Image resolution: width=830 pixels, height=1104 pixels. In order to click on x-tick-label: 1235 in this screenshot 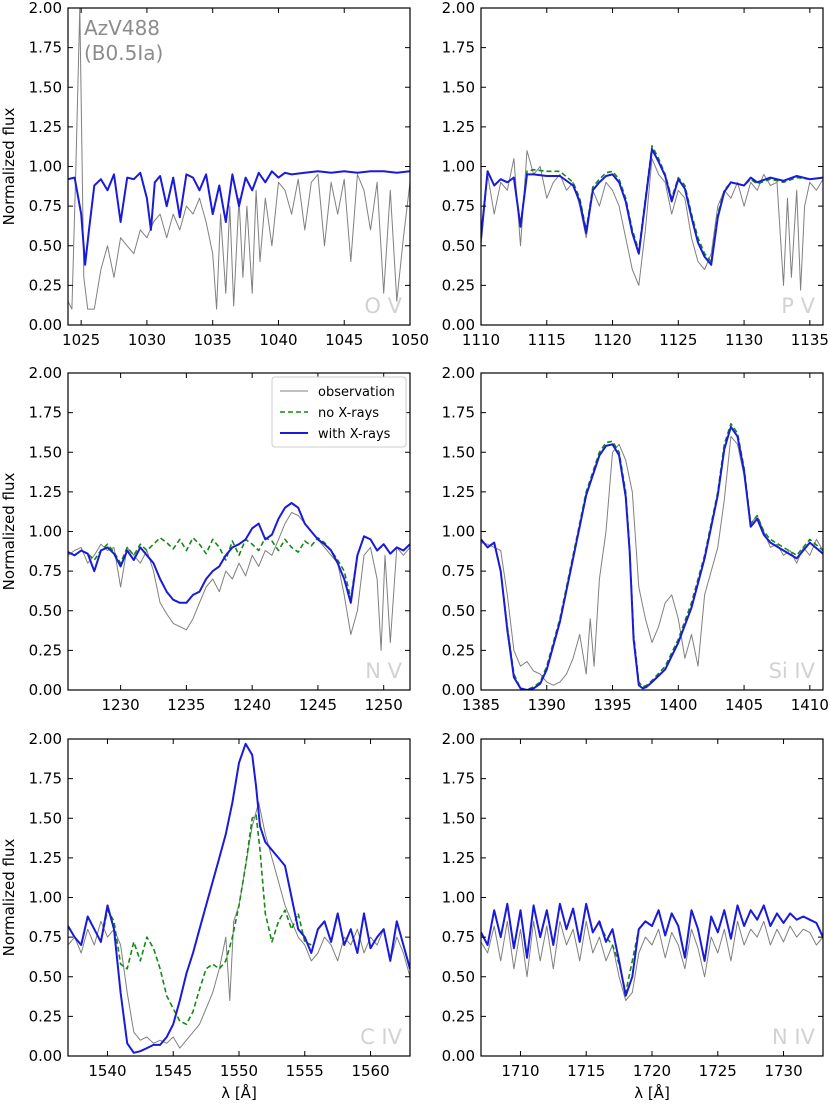, I will do `click(186, 705)`.